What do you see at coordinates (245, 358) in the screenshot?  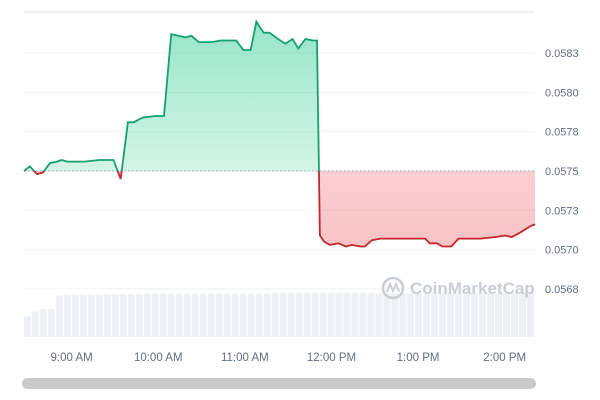 I see `x-tick-label: 11:00 AM` at bounding box center [245, 358].